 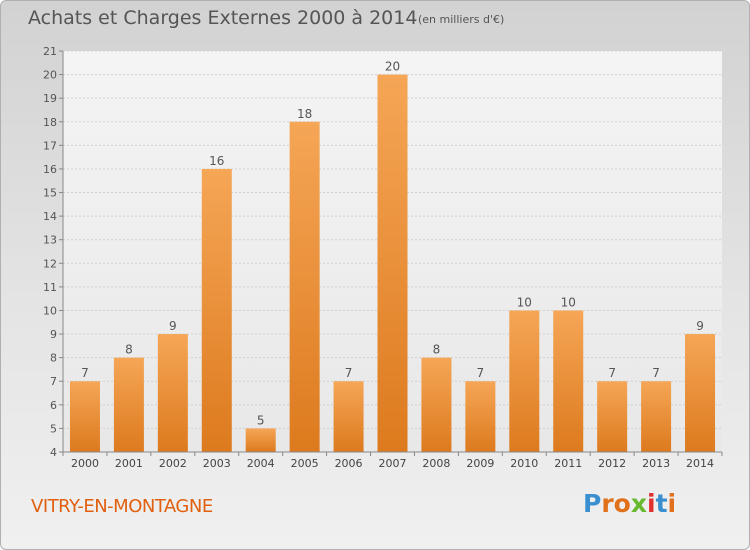 I want to click on y-tick-label: 15, so click(x=50, y=193).